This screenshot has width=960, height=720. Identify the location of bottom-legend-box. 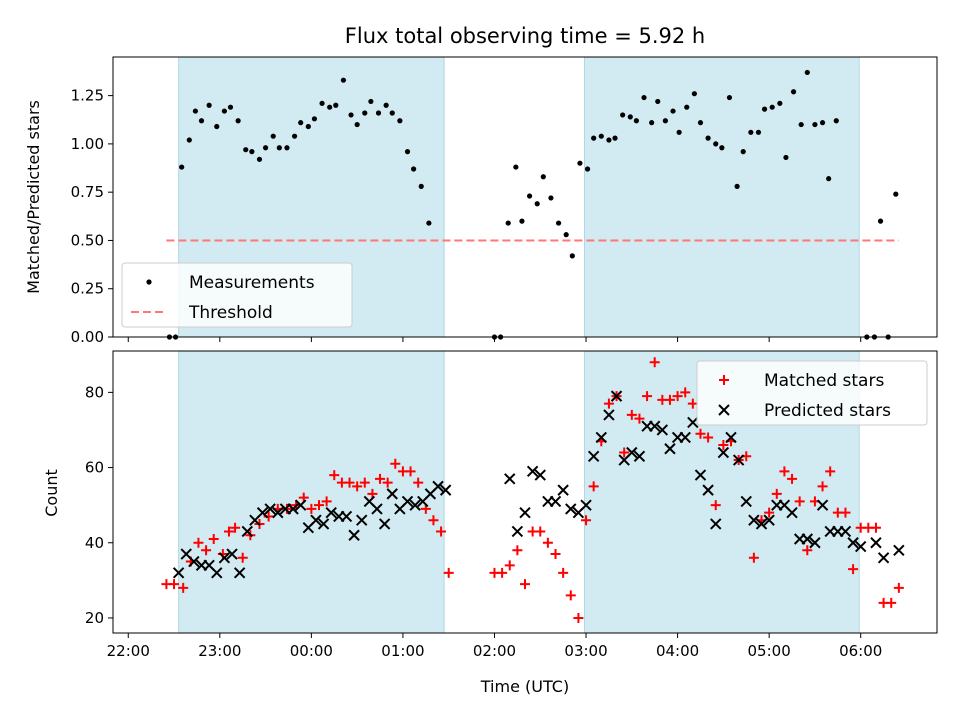
(812, 393).